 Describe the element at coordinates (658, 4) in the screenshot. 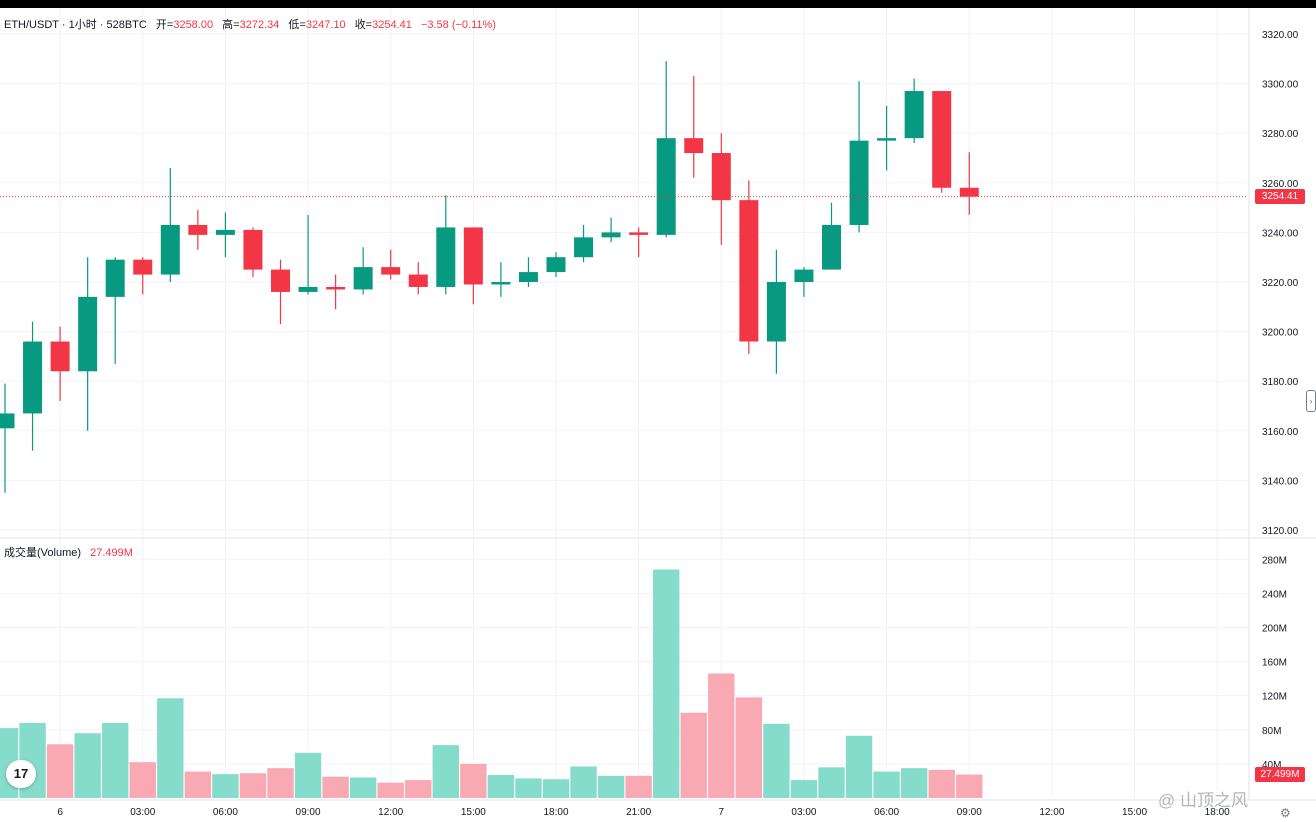

I see `window-top-bar` at that location.